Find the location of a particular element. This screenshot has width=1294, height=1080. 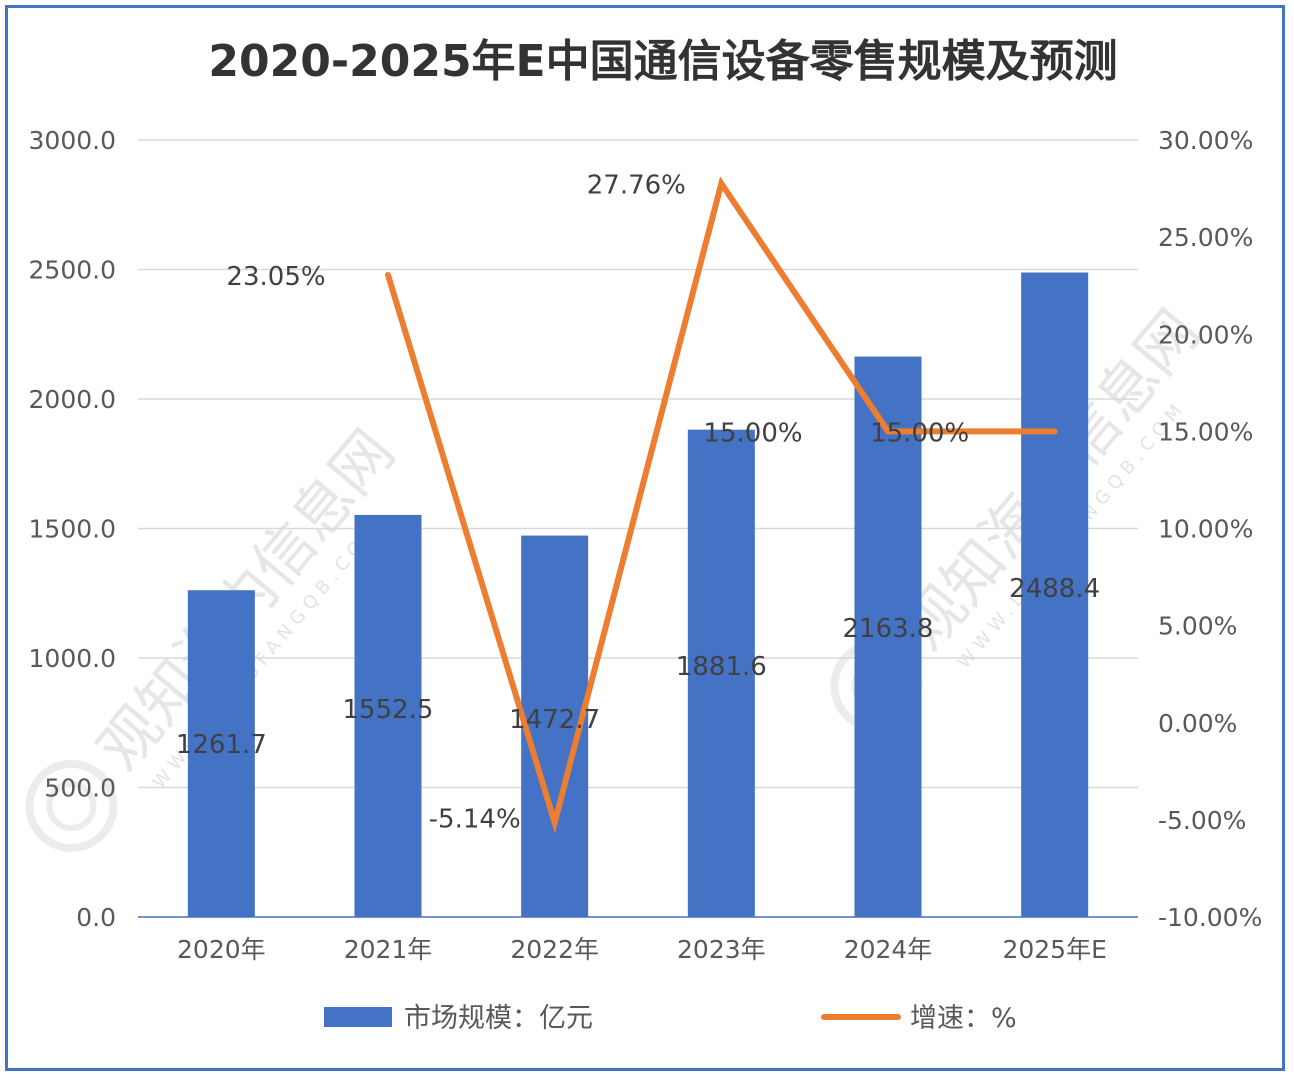

watermark-logo-inner is located at coordinates (71, 805).